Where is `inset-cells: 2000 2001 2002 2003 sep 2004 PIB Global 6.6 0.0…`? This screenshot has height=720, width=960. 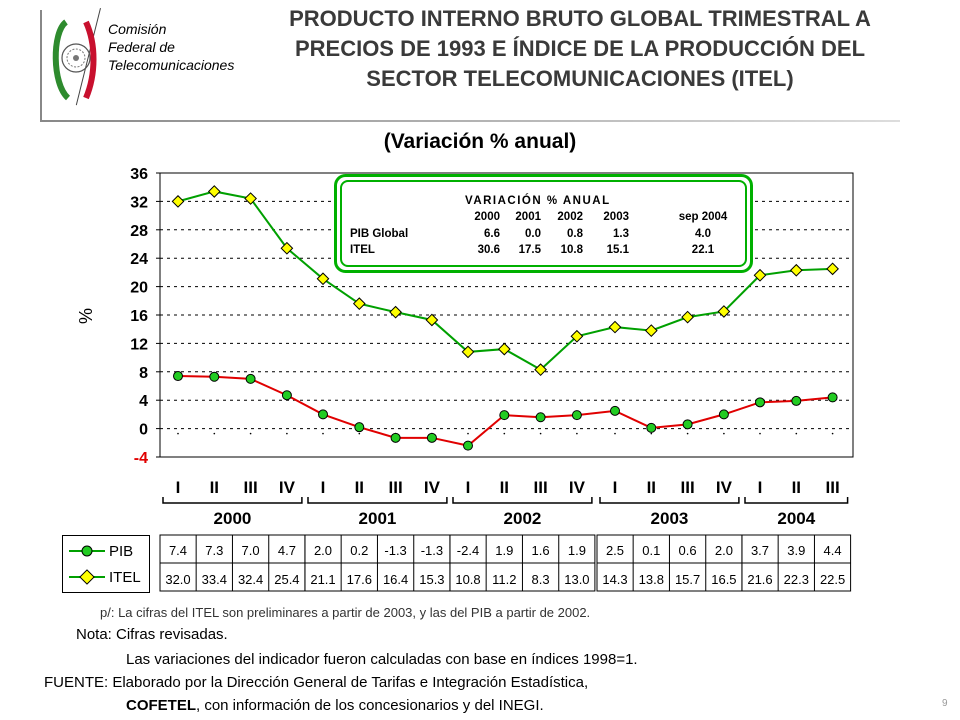 inset-cells: 2000 2001 2002 2003 sep 2004 PIB Global 6.6 0.0… is located at coordinates (539, 233).